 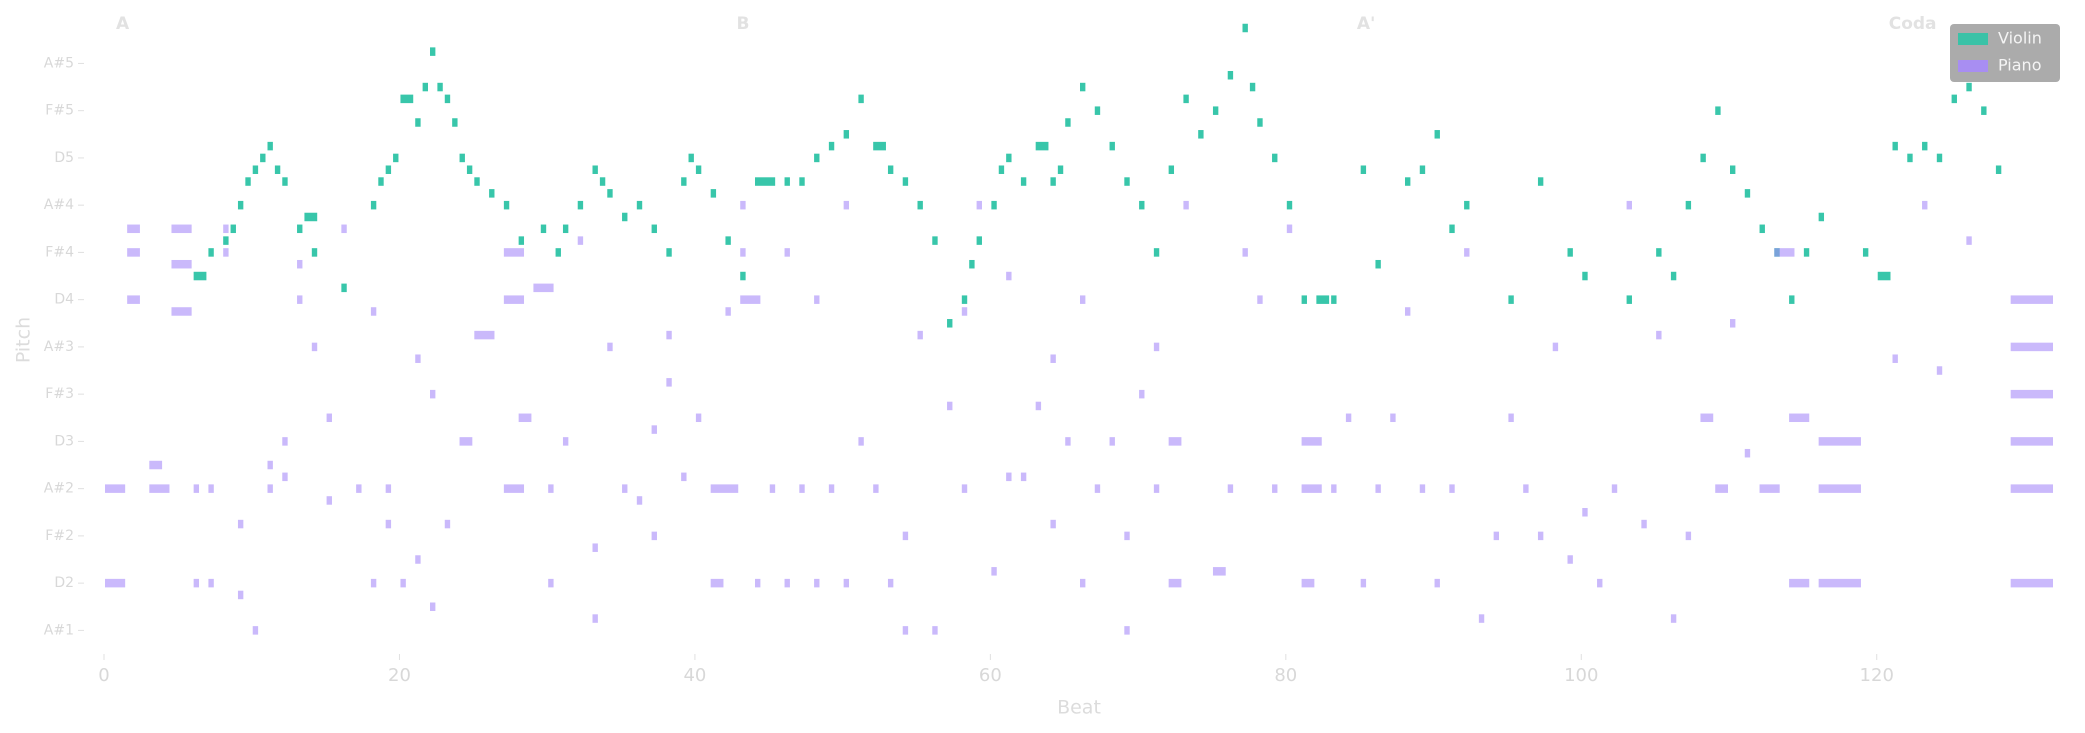 I want to click on section-label: A, so click(x=123, y=24).